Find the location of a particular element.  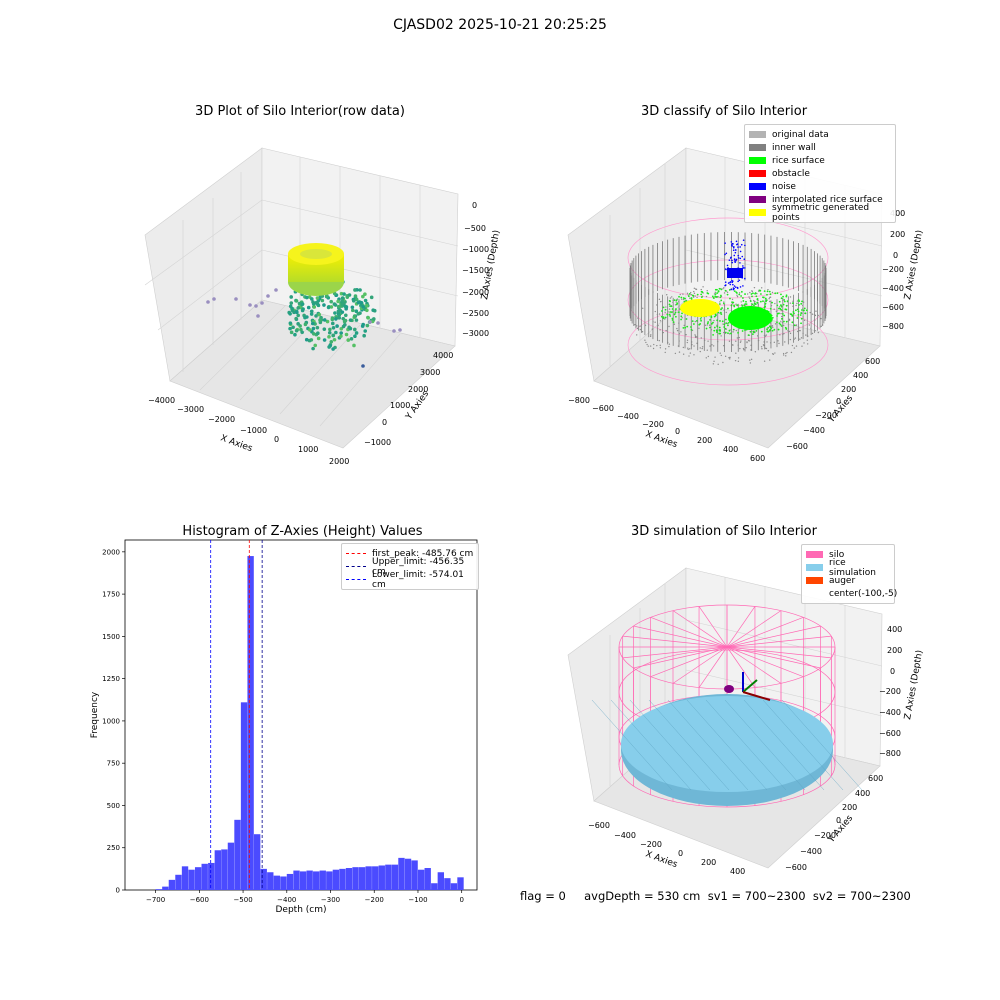

sim-ztick: −600 is located at coordinates (890, 733).